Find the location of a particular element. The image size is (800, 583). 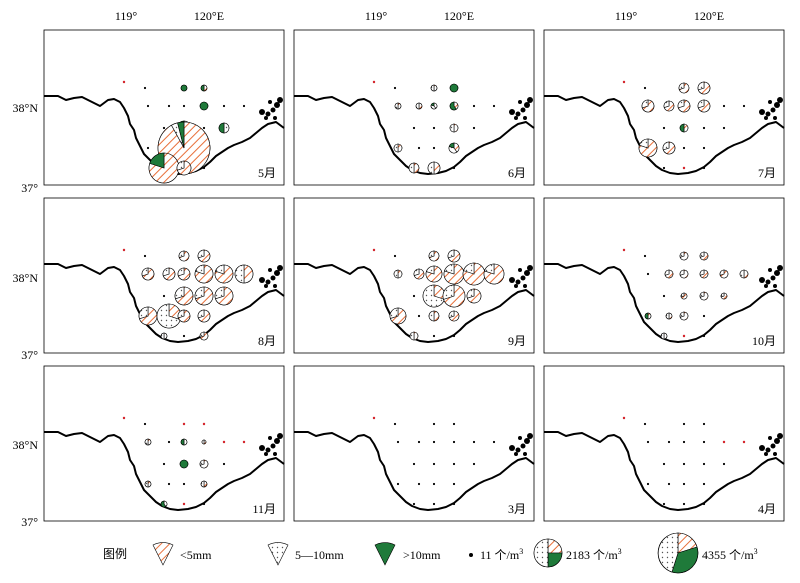

month-label: 6月 is located at coordinates (517, 173).